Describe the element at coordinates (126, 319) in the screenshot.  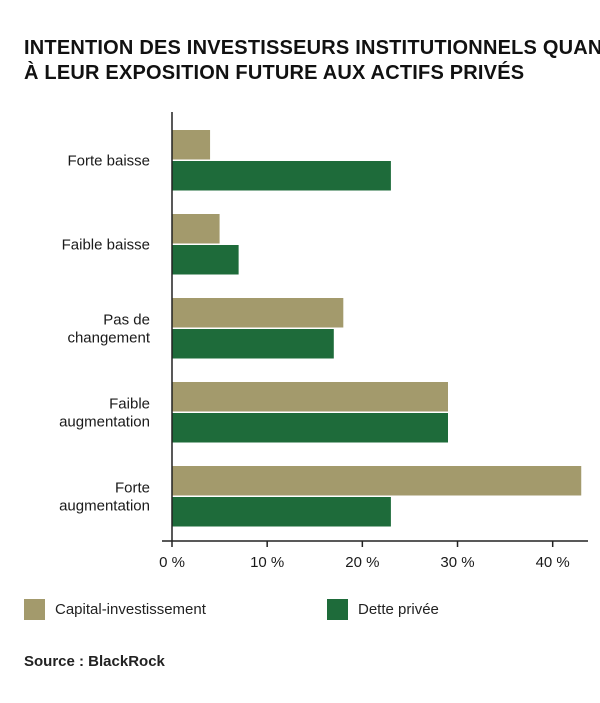
I see `category-label-line: Pas de` at that location.